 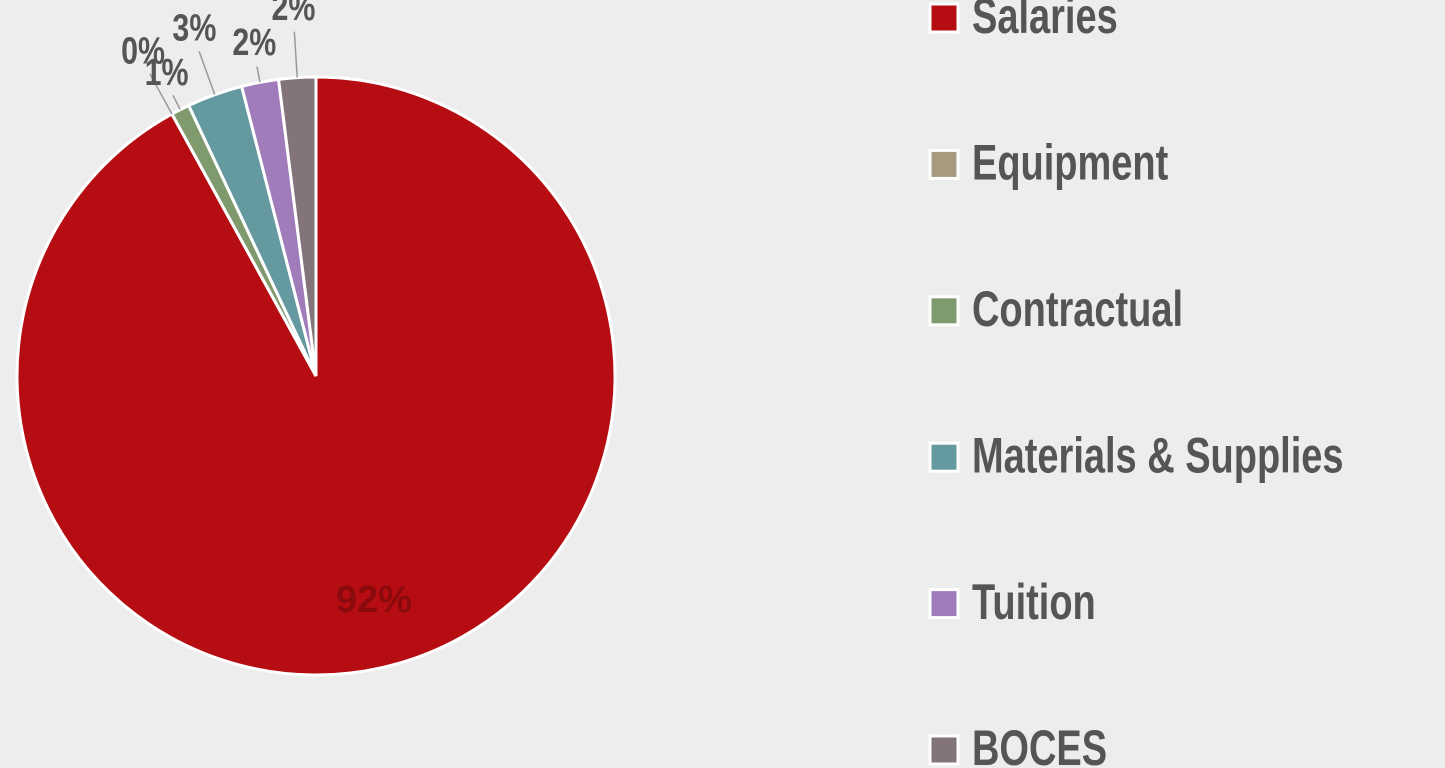 I want to click on data-label: 1%, so click(x=167, y=73).